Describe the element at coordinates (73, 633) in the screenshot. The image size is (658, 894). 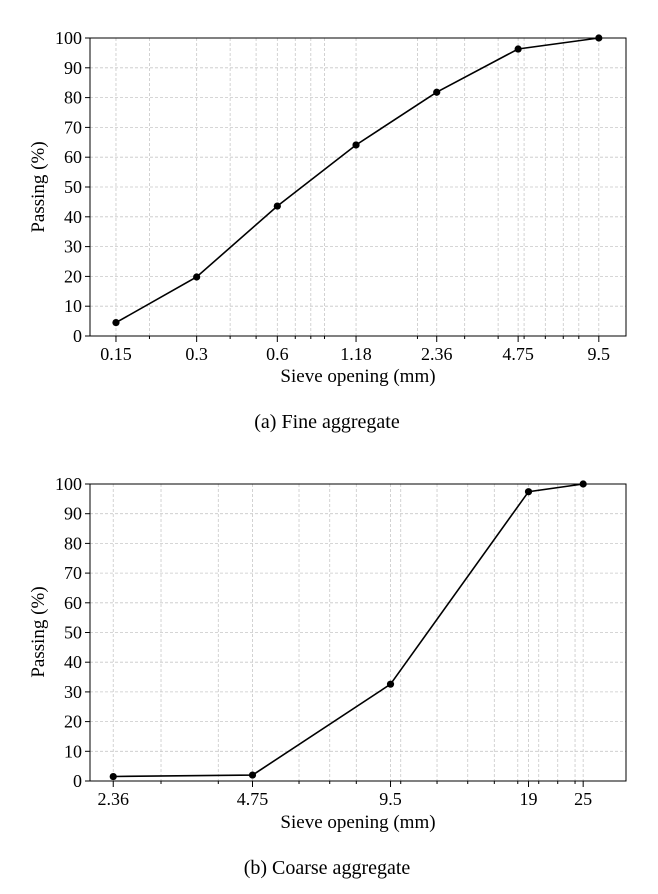
I see `chart-b-ytick-label: 50` at that location.